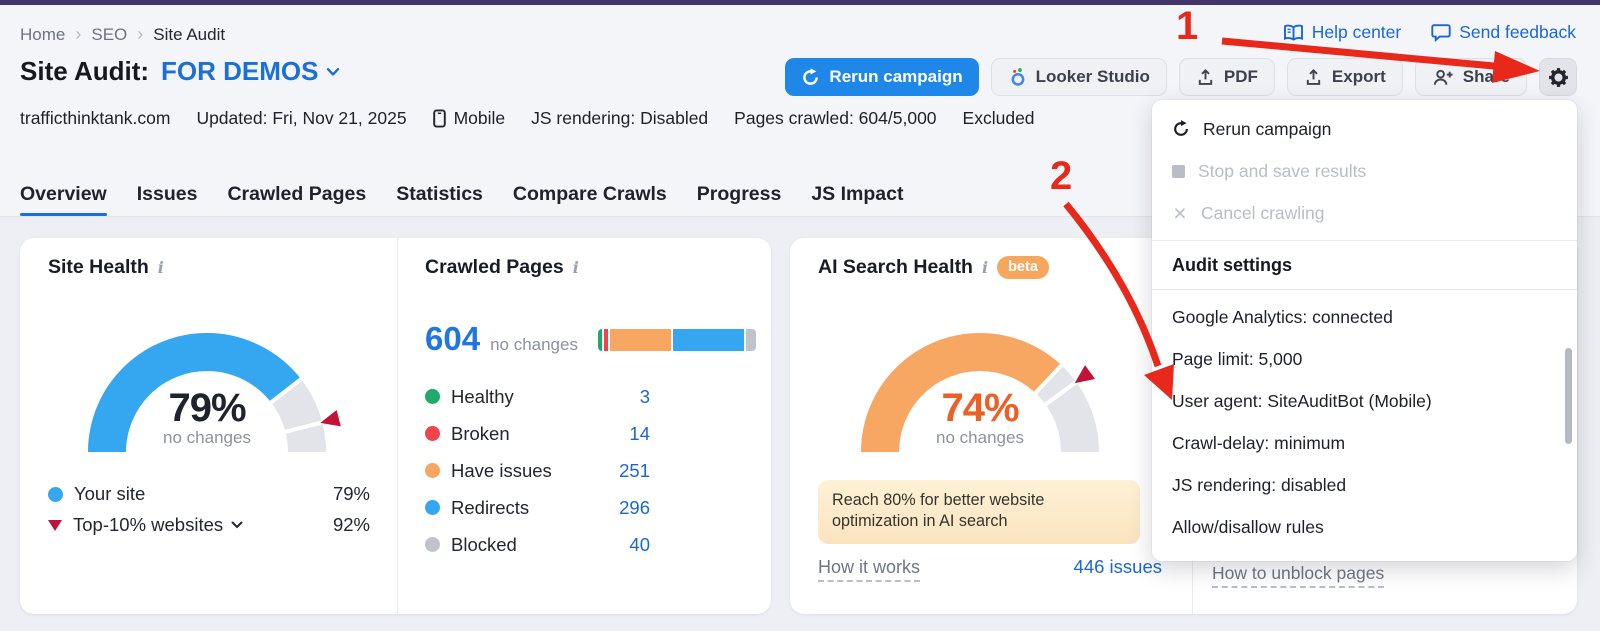 The image size is (1600, 631). What do you see at coordinates (1237, 358) in the screenshot?
I see `menu-item-page-limit: Page limit: 5,000` at bounding box center [1237, 358].